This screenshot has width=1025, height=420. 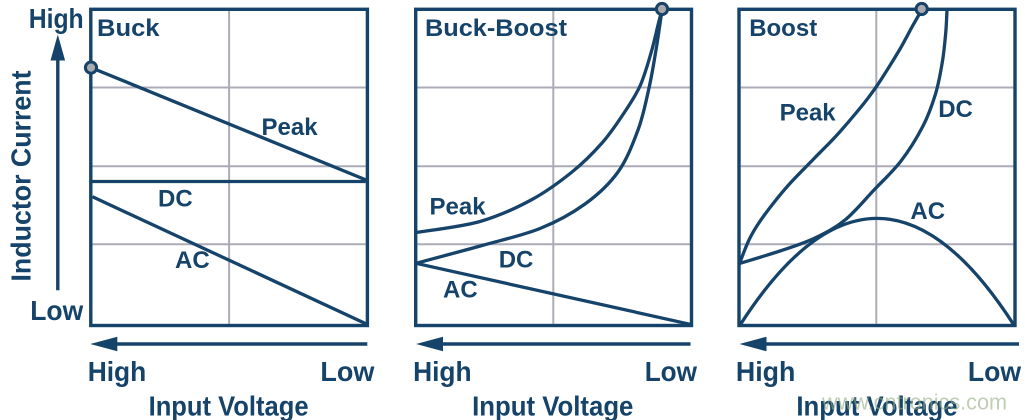 I want to click on svg-text: Inductor Current, so click(x=21, y=176).